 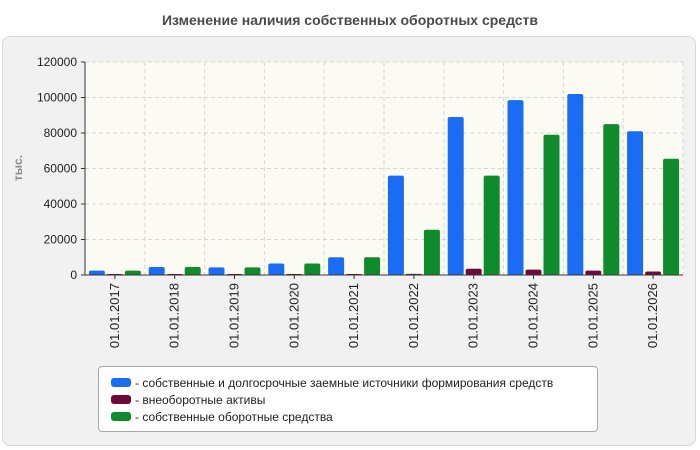 What do you see at coordinates (353, 315) in the screenshot?
I see `x-tick-label: 01.01.2021` at bounding box center [353, 315].